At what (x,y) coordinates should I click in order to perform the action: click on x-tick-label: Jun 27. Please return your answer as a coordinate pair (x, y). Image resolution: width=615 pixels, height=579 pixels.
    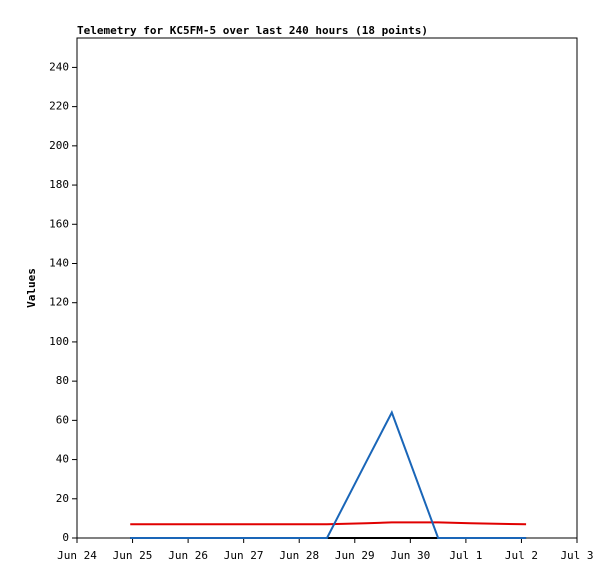
    Looking at the image, I should click on (244, 555).